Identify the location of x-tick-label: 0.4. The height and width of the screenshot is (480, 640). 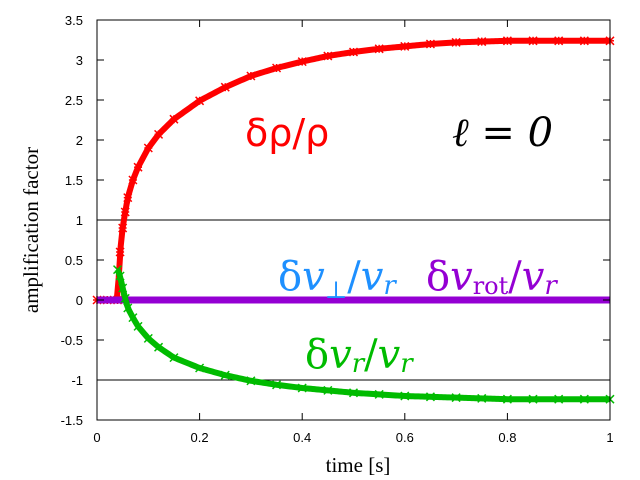
(302, 437).